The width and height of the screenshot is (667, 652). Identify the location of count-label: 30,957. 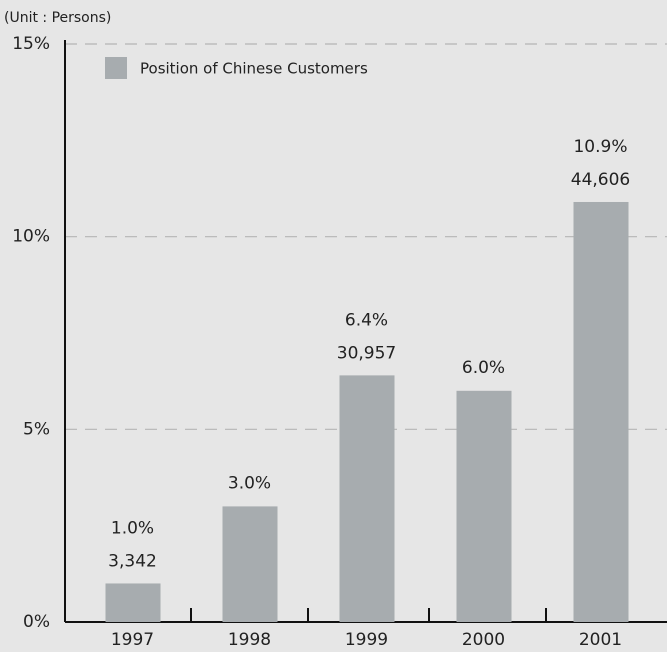
(366, 353).